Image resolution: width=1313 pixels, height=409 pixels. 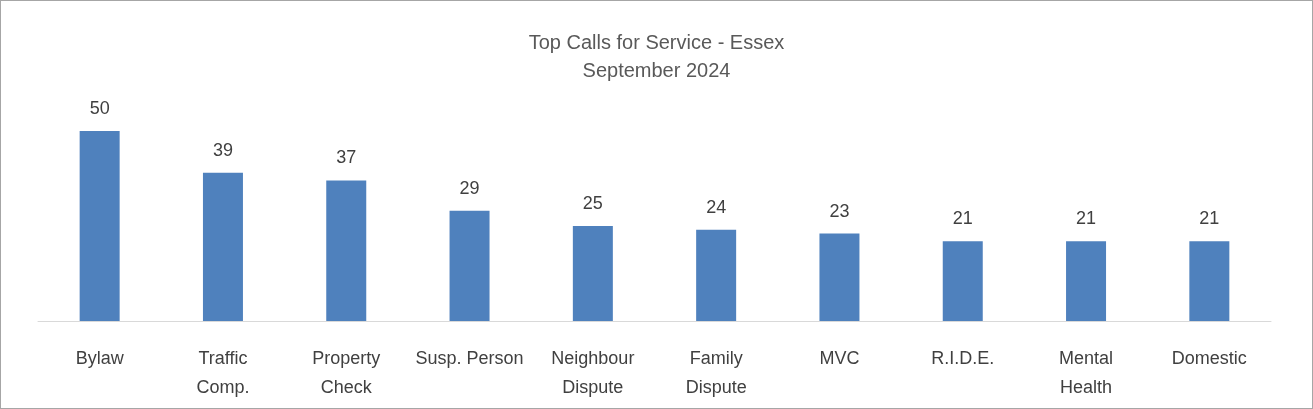 I want to click on x-tick-label: R.I.D.E., so click(x=963, y=357).